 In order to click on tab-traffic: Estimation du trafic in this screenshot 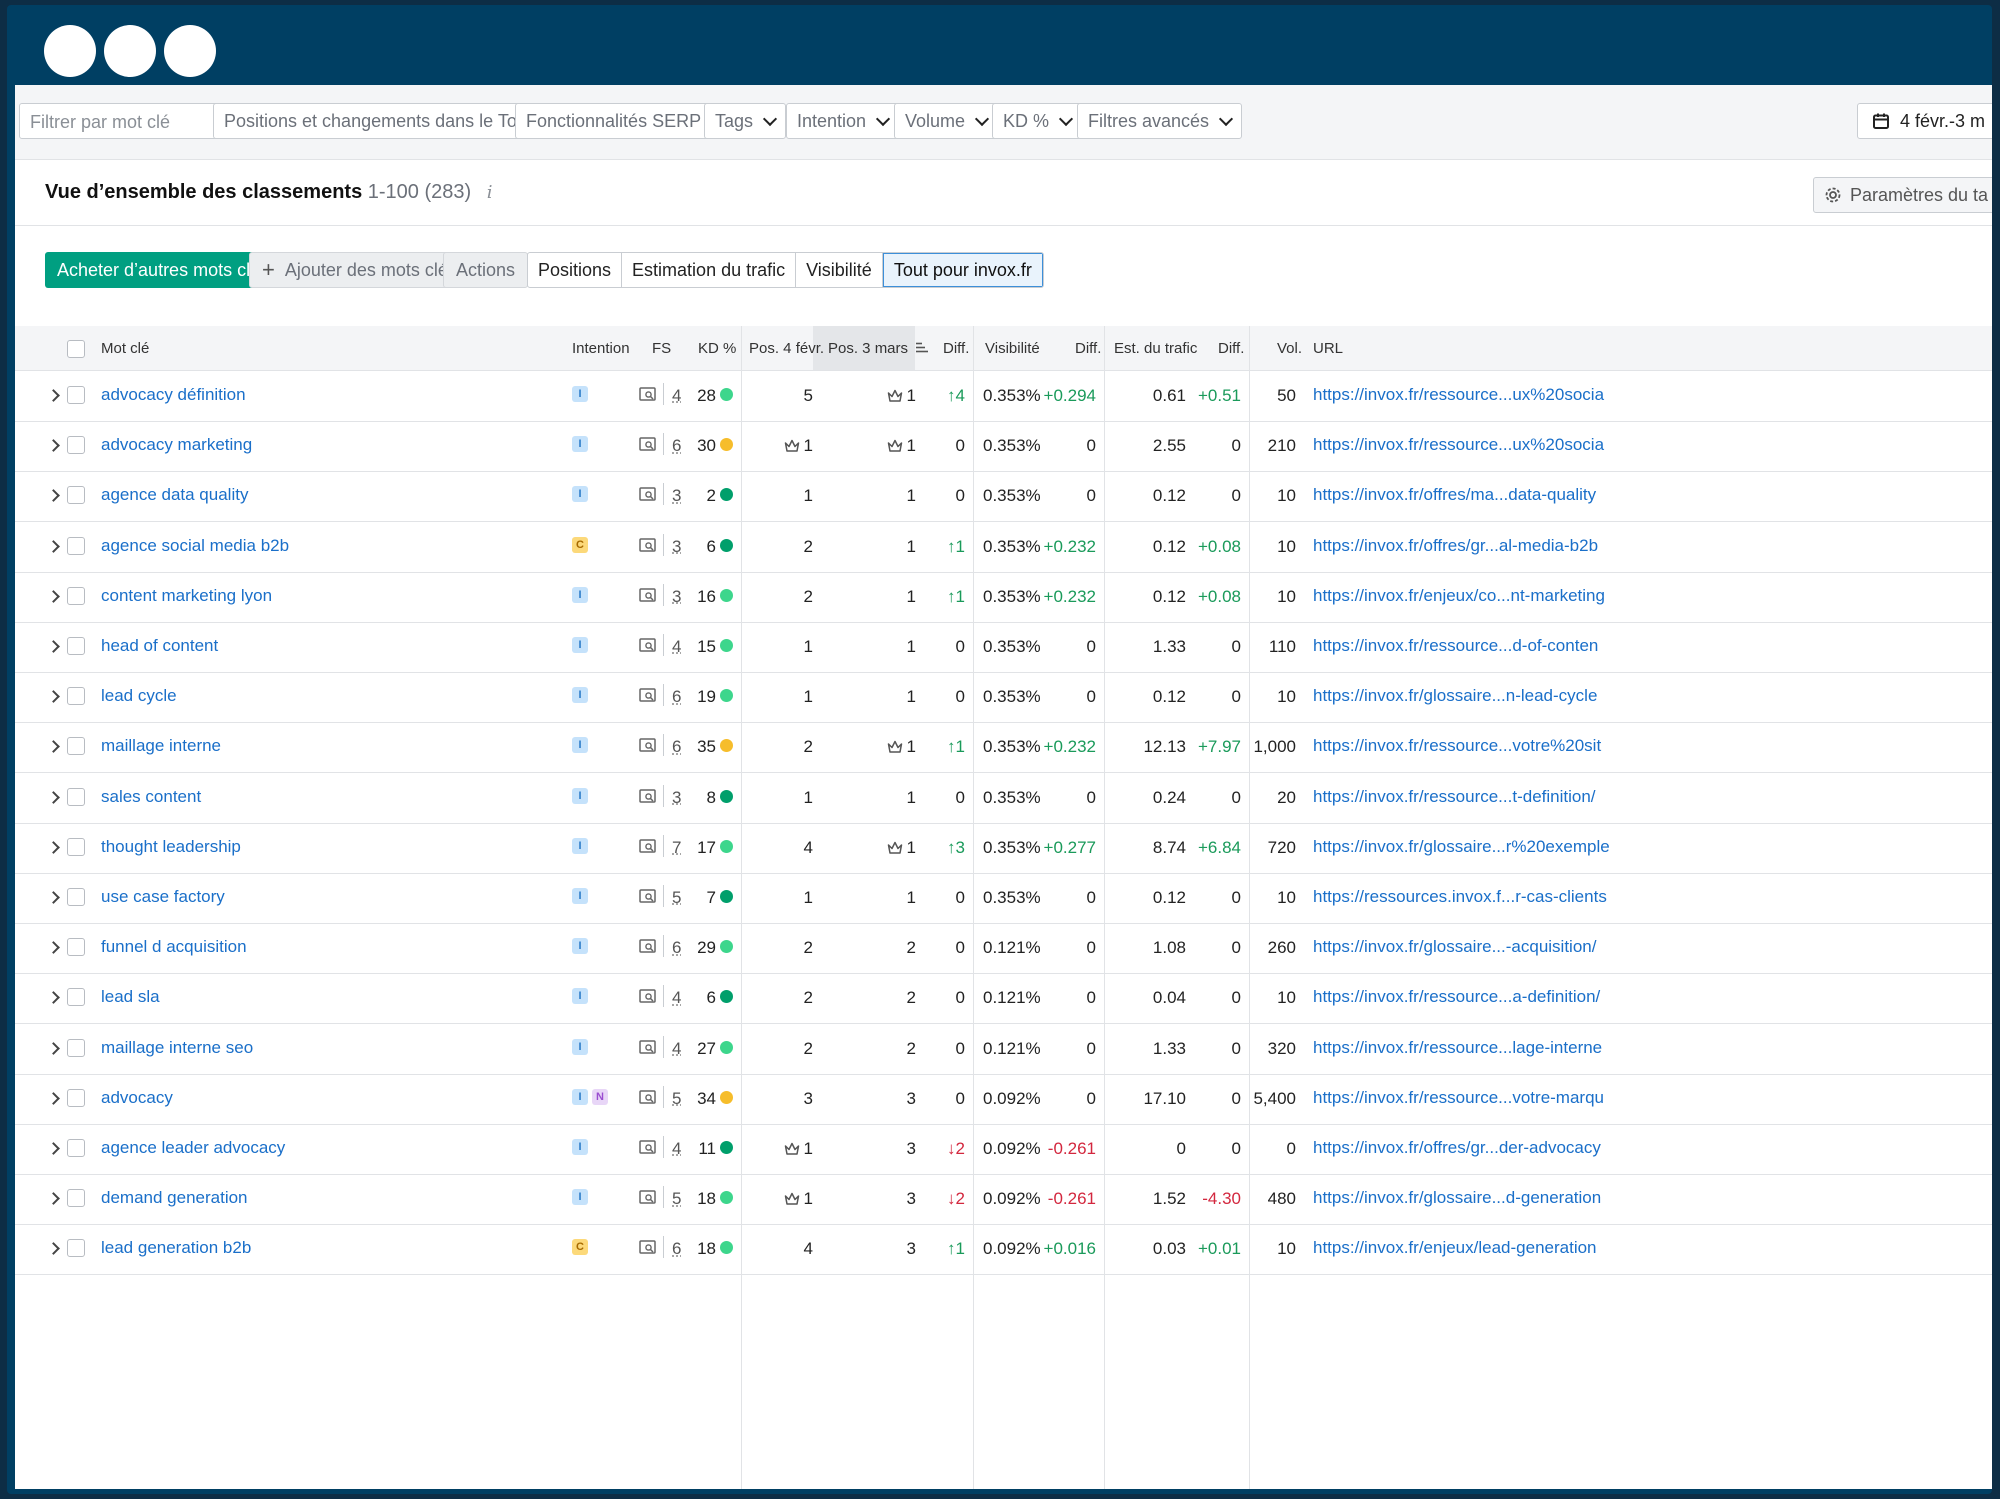, I will do `click(709, 270)`.